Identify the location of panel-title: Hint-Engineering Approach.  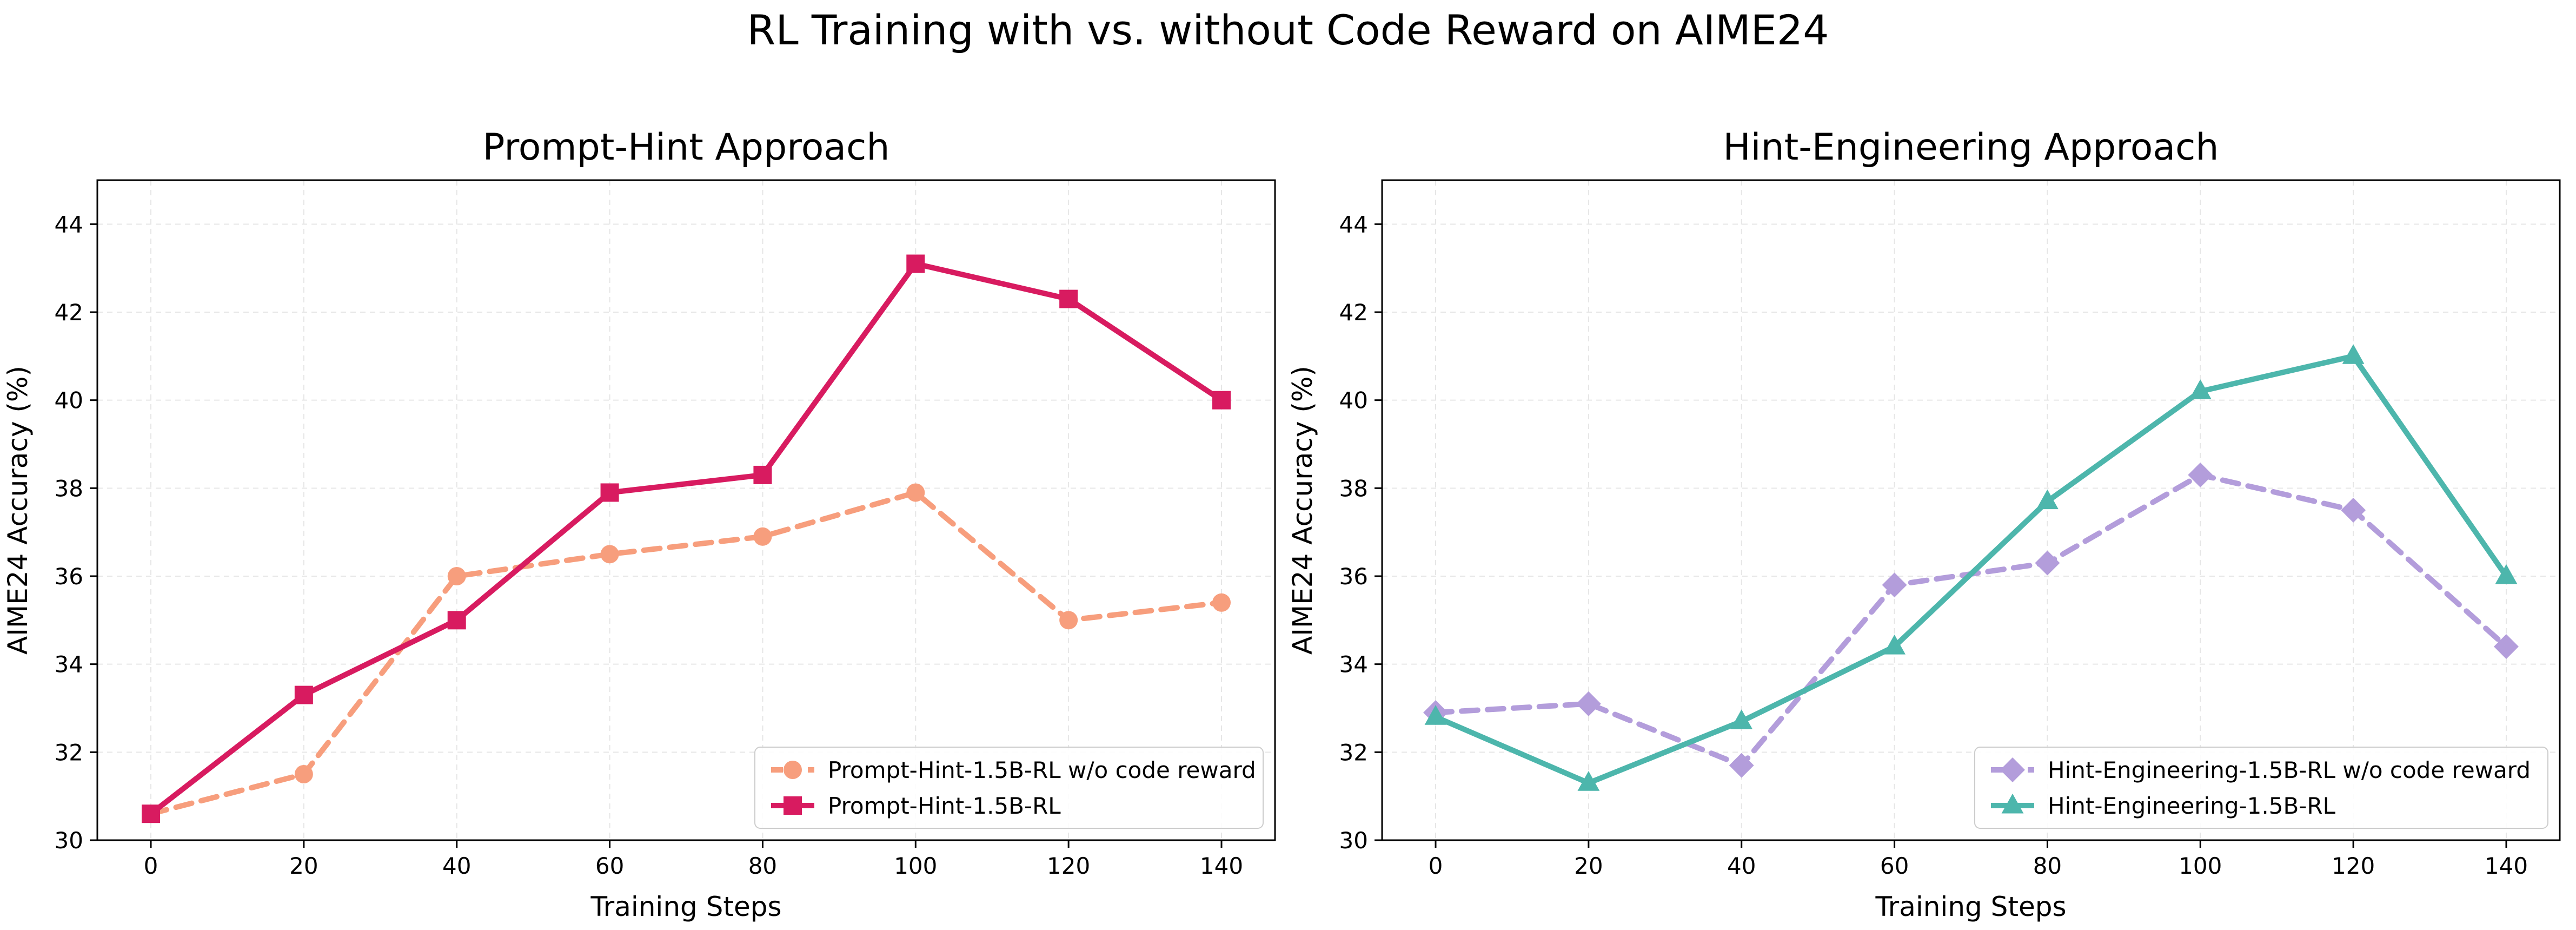
(1971, 147).